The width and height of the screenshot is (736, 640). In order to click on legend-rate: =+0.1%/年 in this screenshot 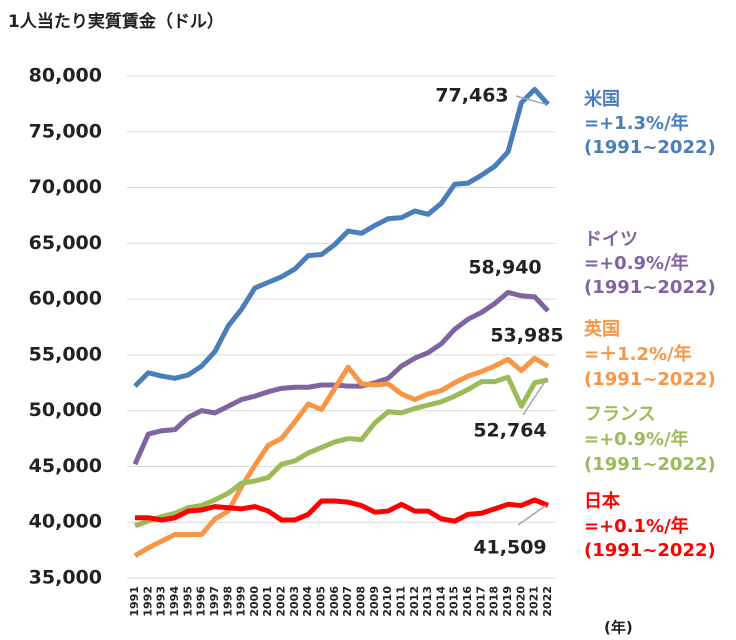, I will do `click(636, 526)`.